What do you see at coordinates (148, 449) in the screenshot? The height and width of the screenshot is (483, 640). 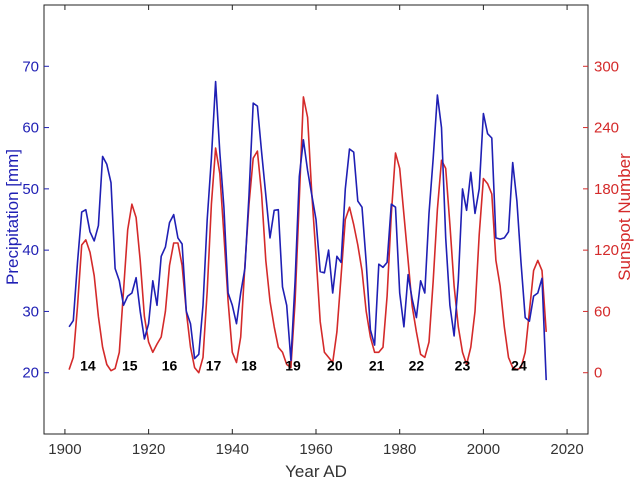 I see `x-tick-label: 1920` at bounding box center [148, 449].